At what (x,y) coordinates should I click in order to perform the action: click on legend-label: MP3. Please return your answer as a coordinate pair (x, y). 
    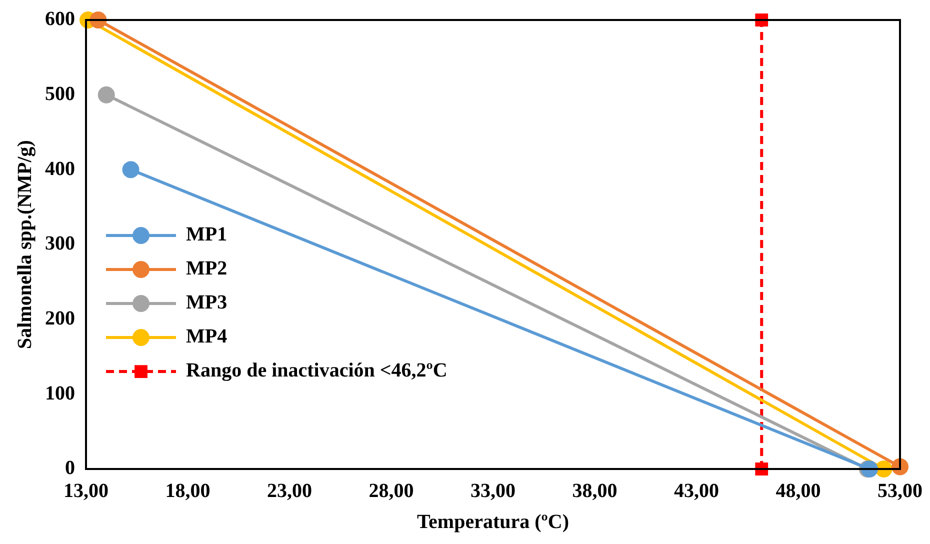
    Looking at the image, I should click on (207, 303).